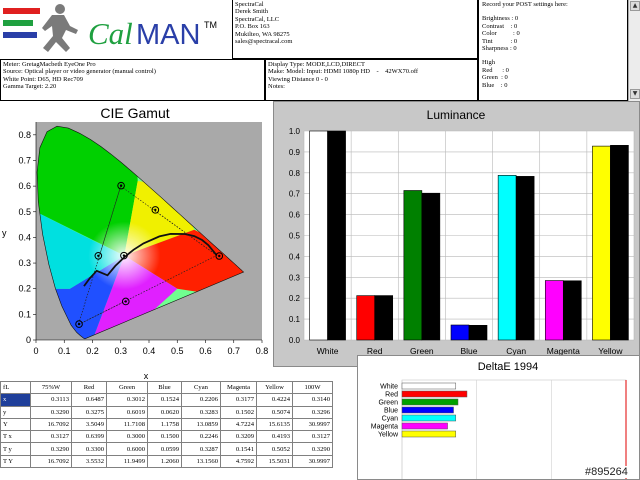  What do you see at coordinates (295, 215) in the screenshot?
I see `luminance-y-tick-label: 0.6` at bounding box center [295, 215].